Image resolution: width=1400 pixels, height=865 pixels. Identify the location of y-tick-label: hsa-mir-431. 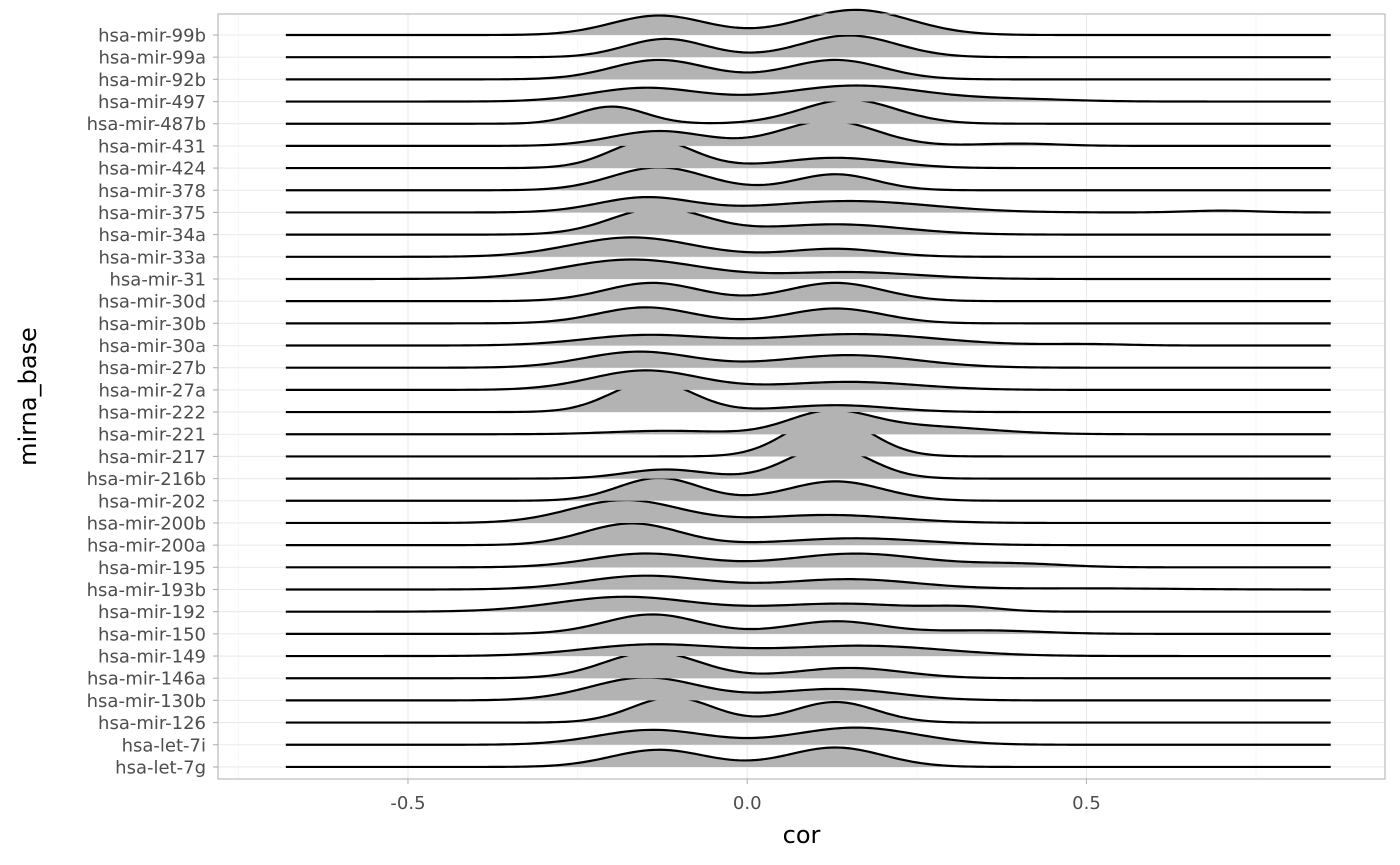
(152, 146).